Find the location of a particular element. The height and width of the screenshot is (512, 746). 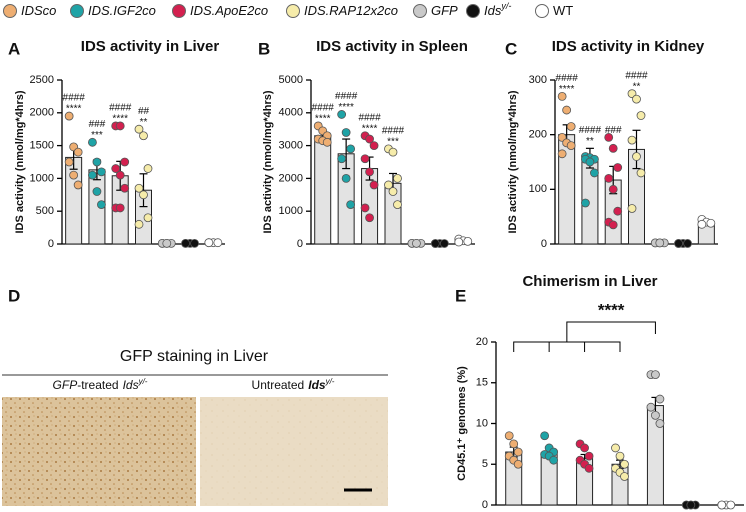

panel-letter: A is located at coordinates (14, 48).